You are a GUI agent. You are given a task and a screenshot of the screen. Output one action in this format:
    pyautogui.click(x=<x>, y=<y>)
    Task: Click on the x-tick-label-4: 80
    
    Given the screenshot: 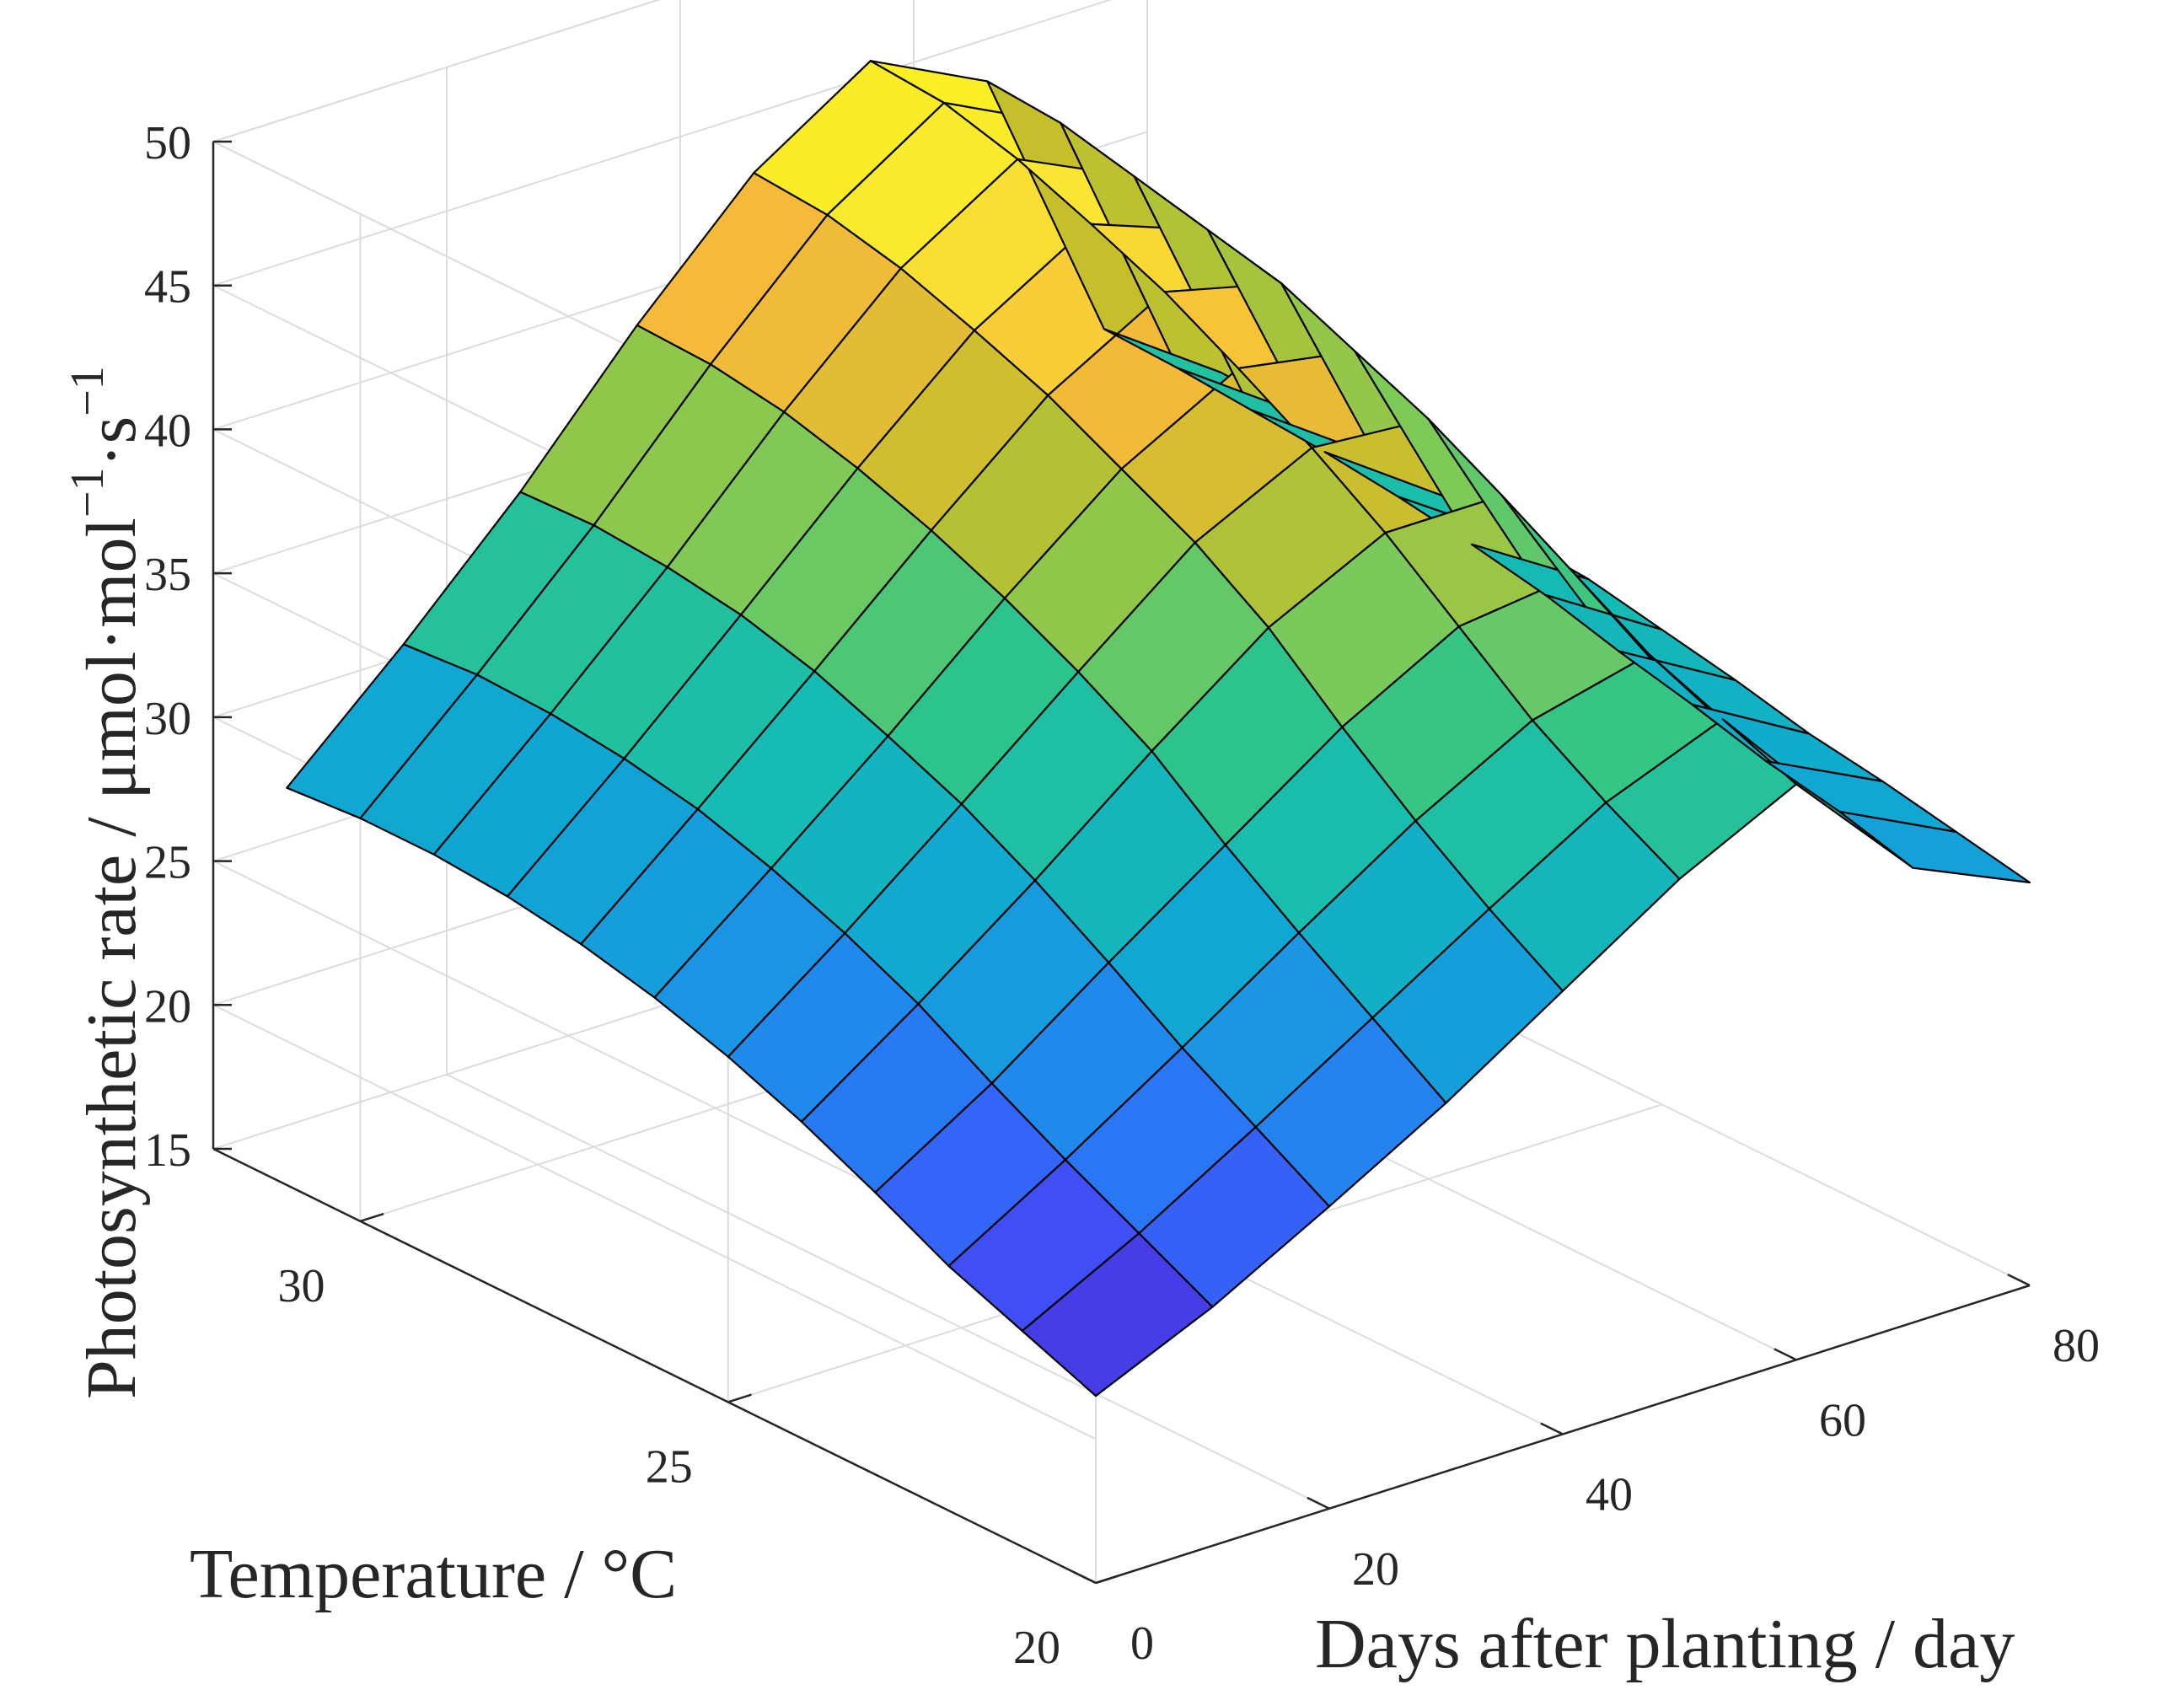 What is the action you would take?
    pyautogui.click(x=2076, y=1346)
    